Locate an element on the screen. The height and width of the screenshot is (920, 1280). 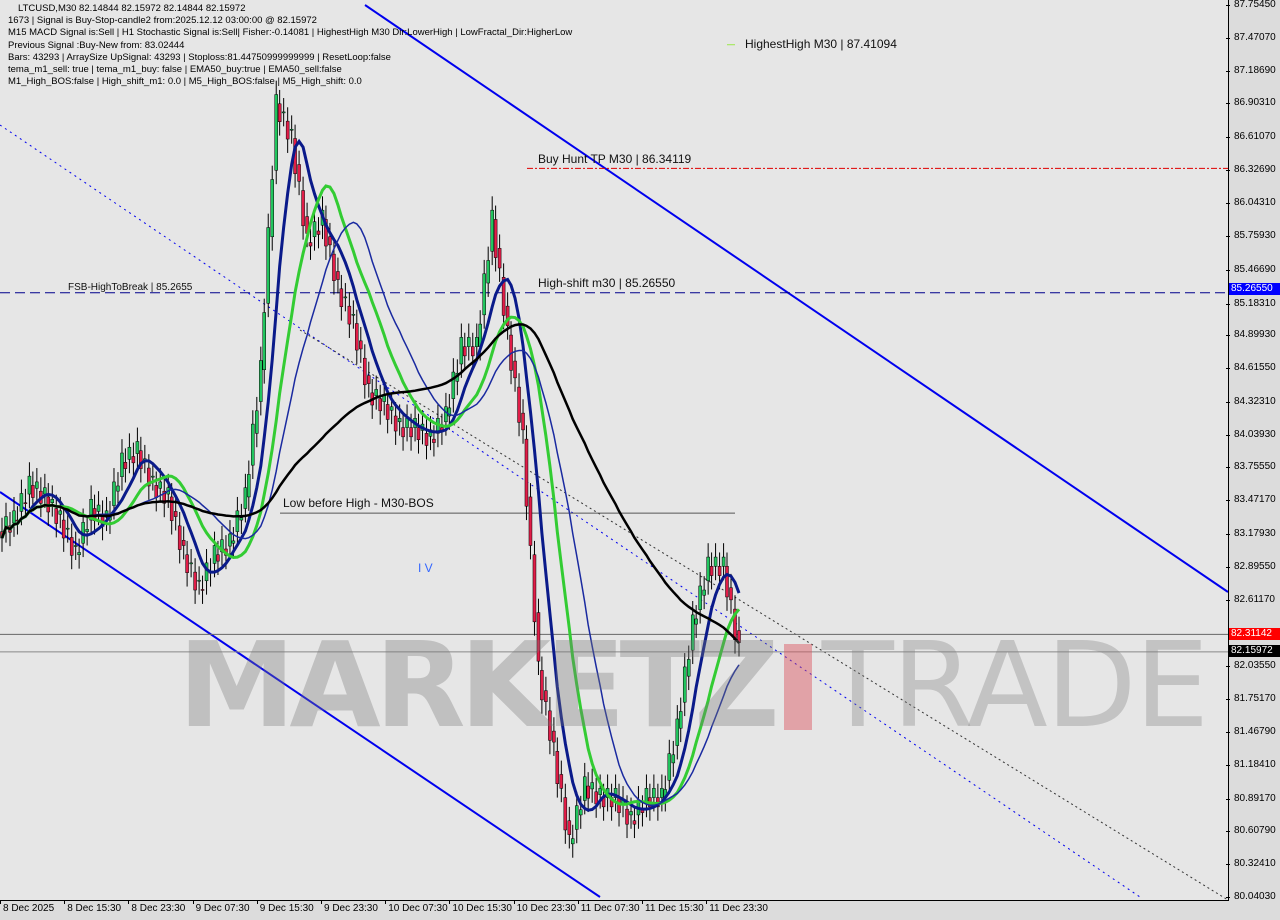
price-tick: 83.47170 is located at coordinates (1251, 500).